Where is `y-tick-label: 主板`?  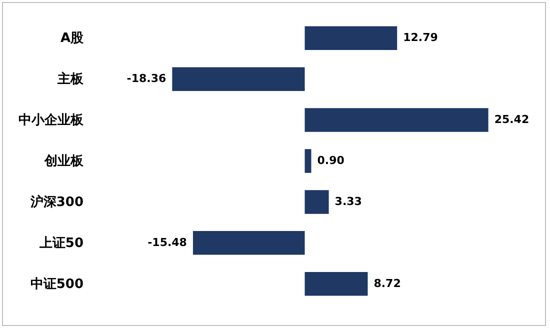 y-tick-label: 主板 is located at coordinates (70, 79).